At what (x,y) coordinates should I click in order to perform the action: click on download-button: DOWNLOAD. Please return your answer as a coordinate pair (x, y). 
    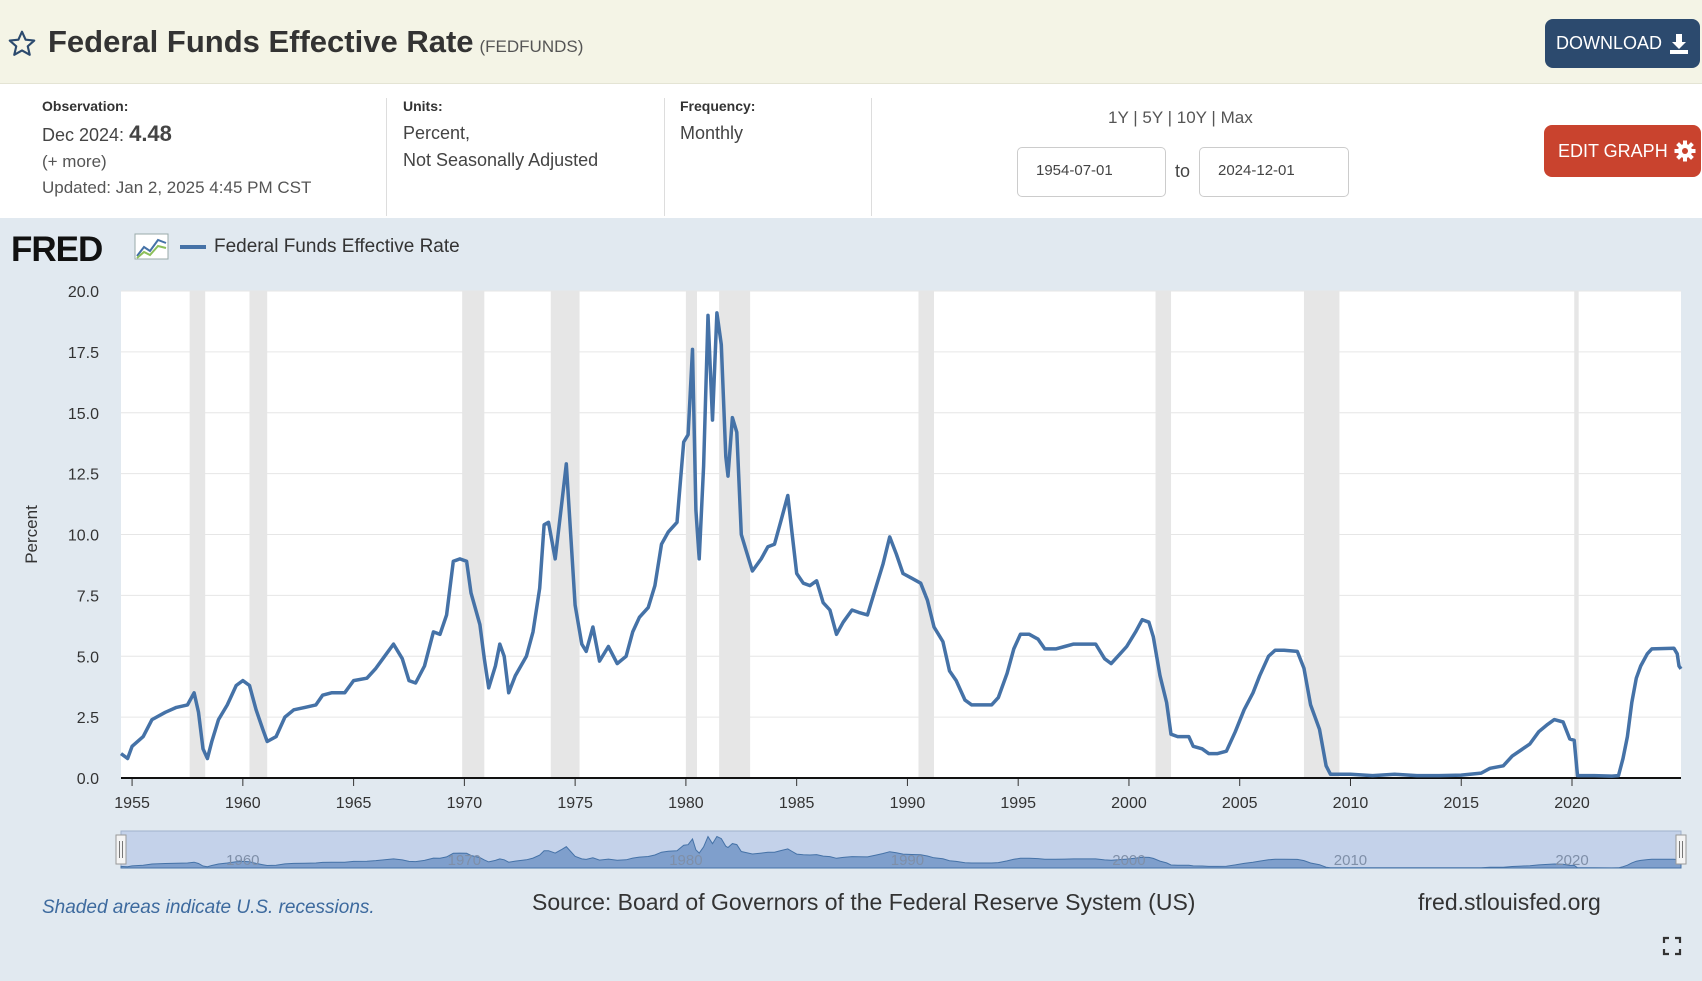
    Looking at the image, I should click on (1622, 43).